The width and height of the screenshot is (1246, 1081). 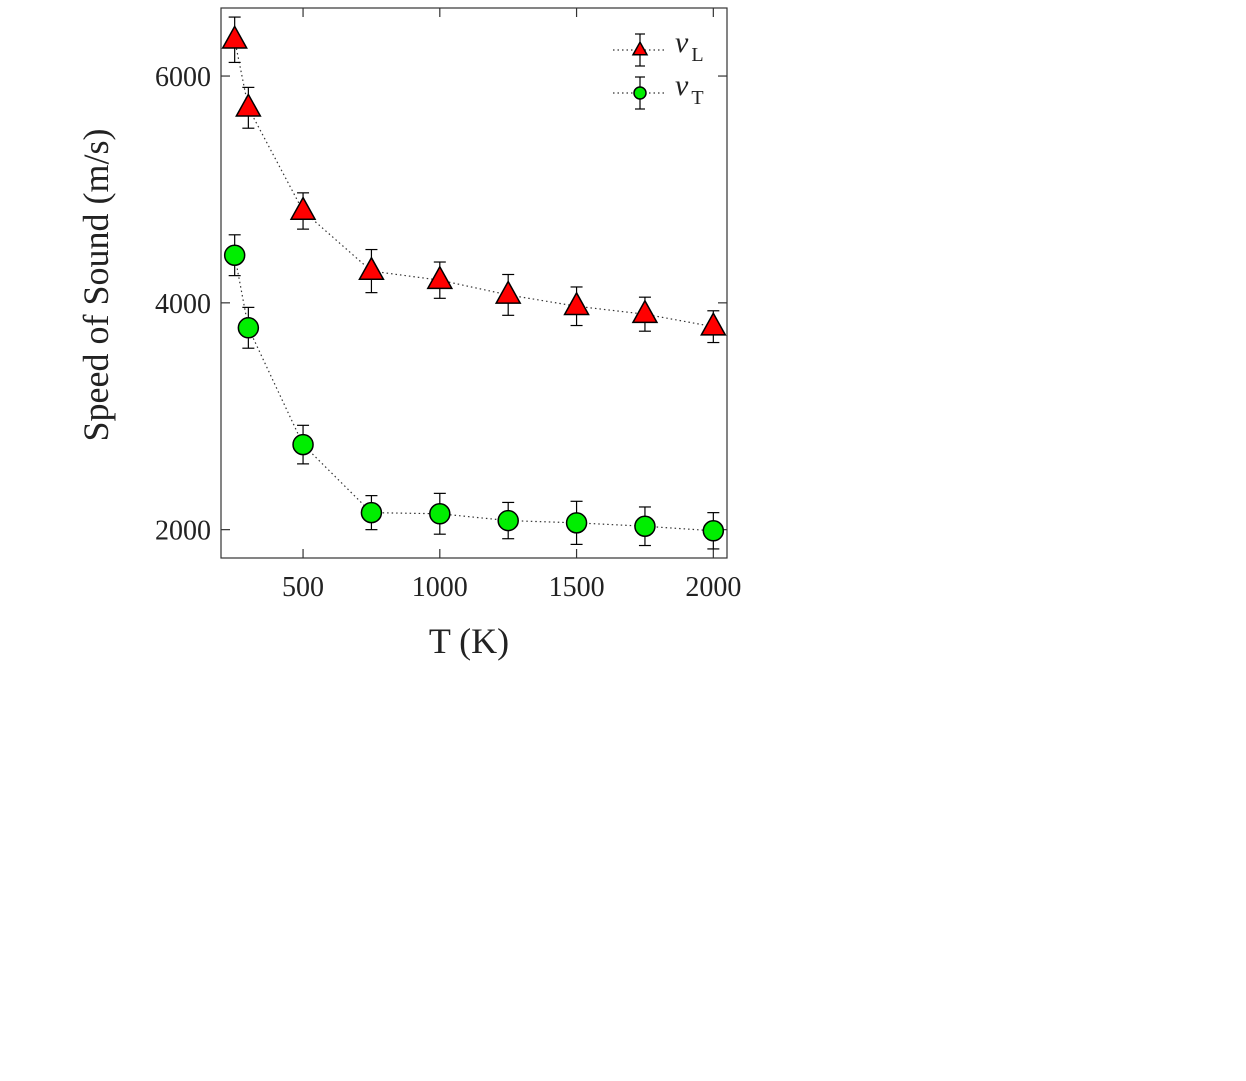 I want to click on legend: v Lv T, so click(x=658, y=68).